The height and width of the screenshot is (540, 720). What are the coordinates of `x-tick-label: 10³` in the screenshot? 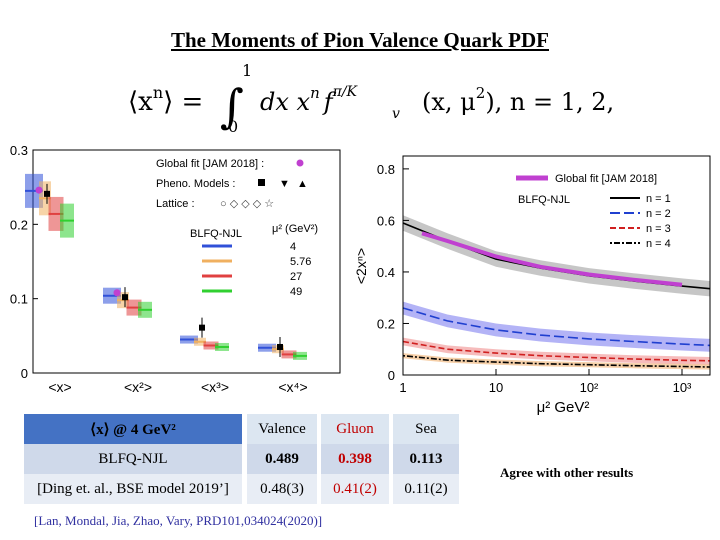 It's located at (682, 387).